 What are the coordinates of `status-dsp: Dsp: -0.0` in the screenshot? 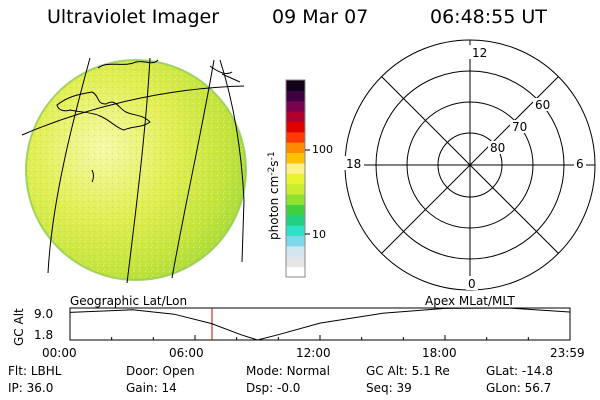 It's located at (273, 388).